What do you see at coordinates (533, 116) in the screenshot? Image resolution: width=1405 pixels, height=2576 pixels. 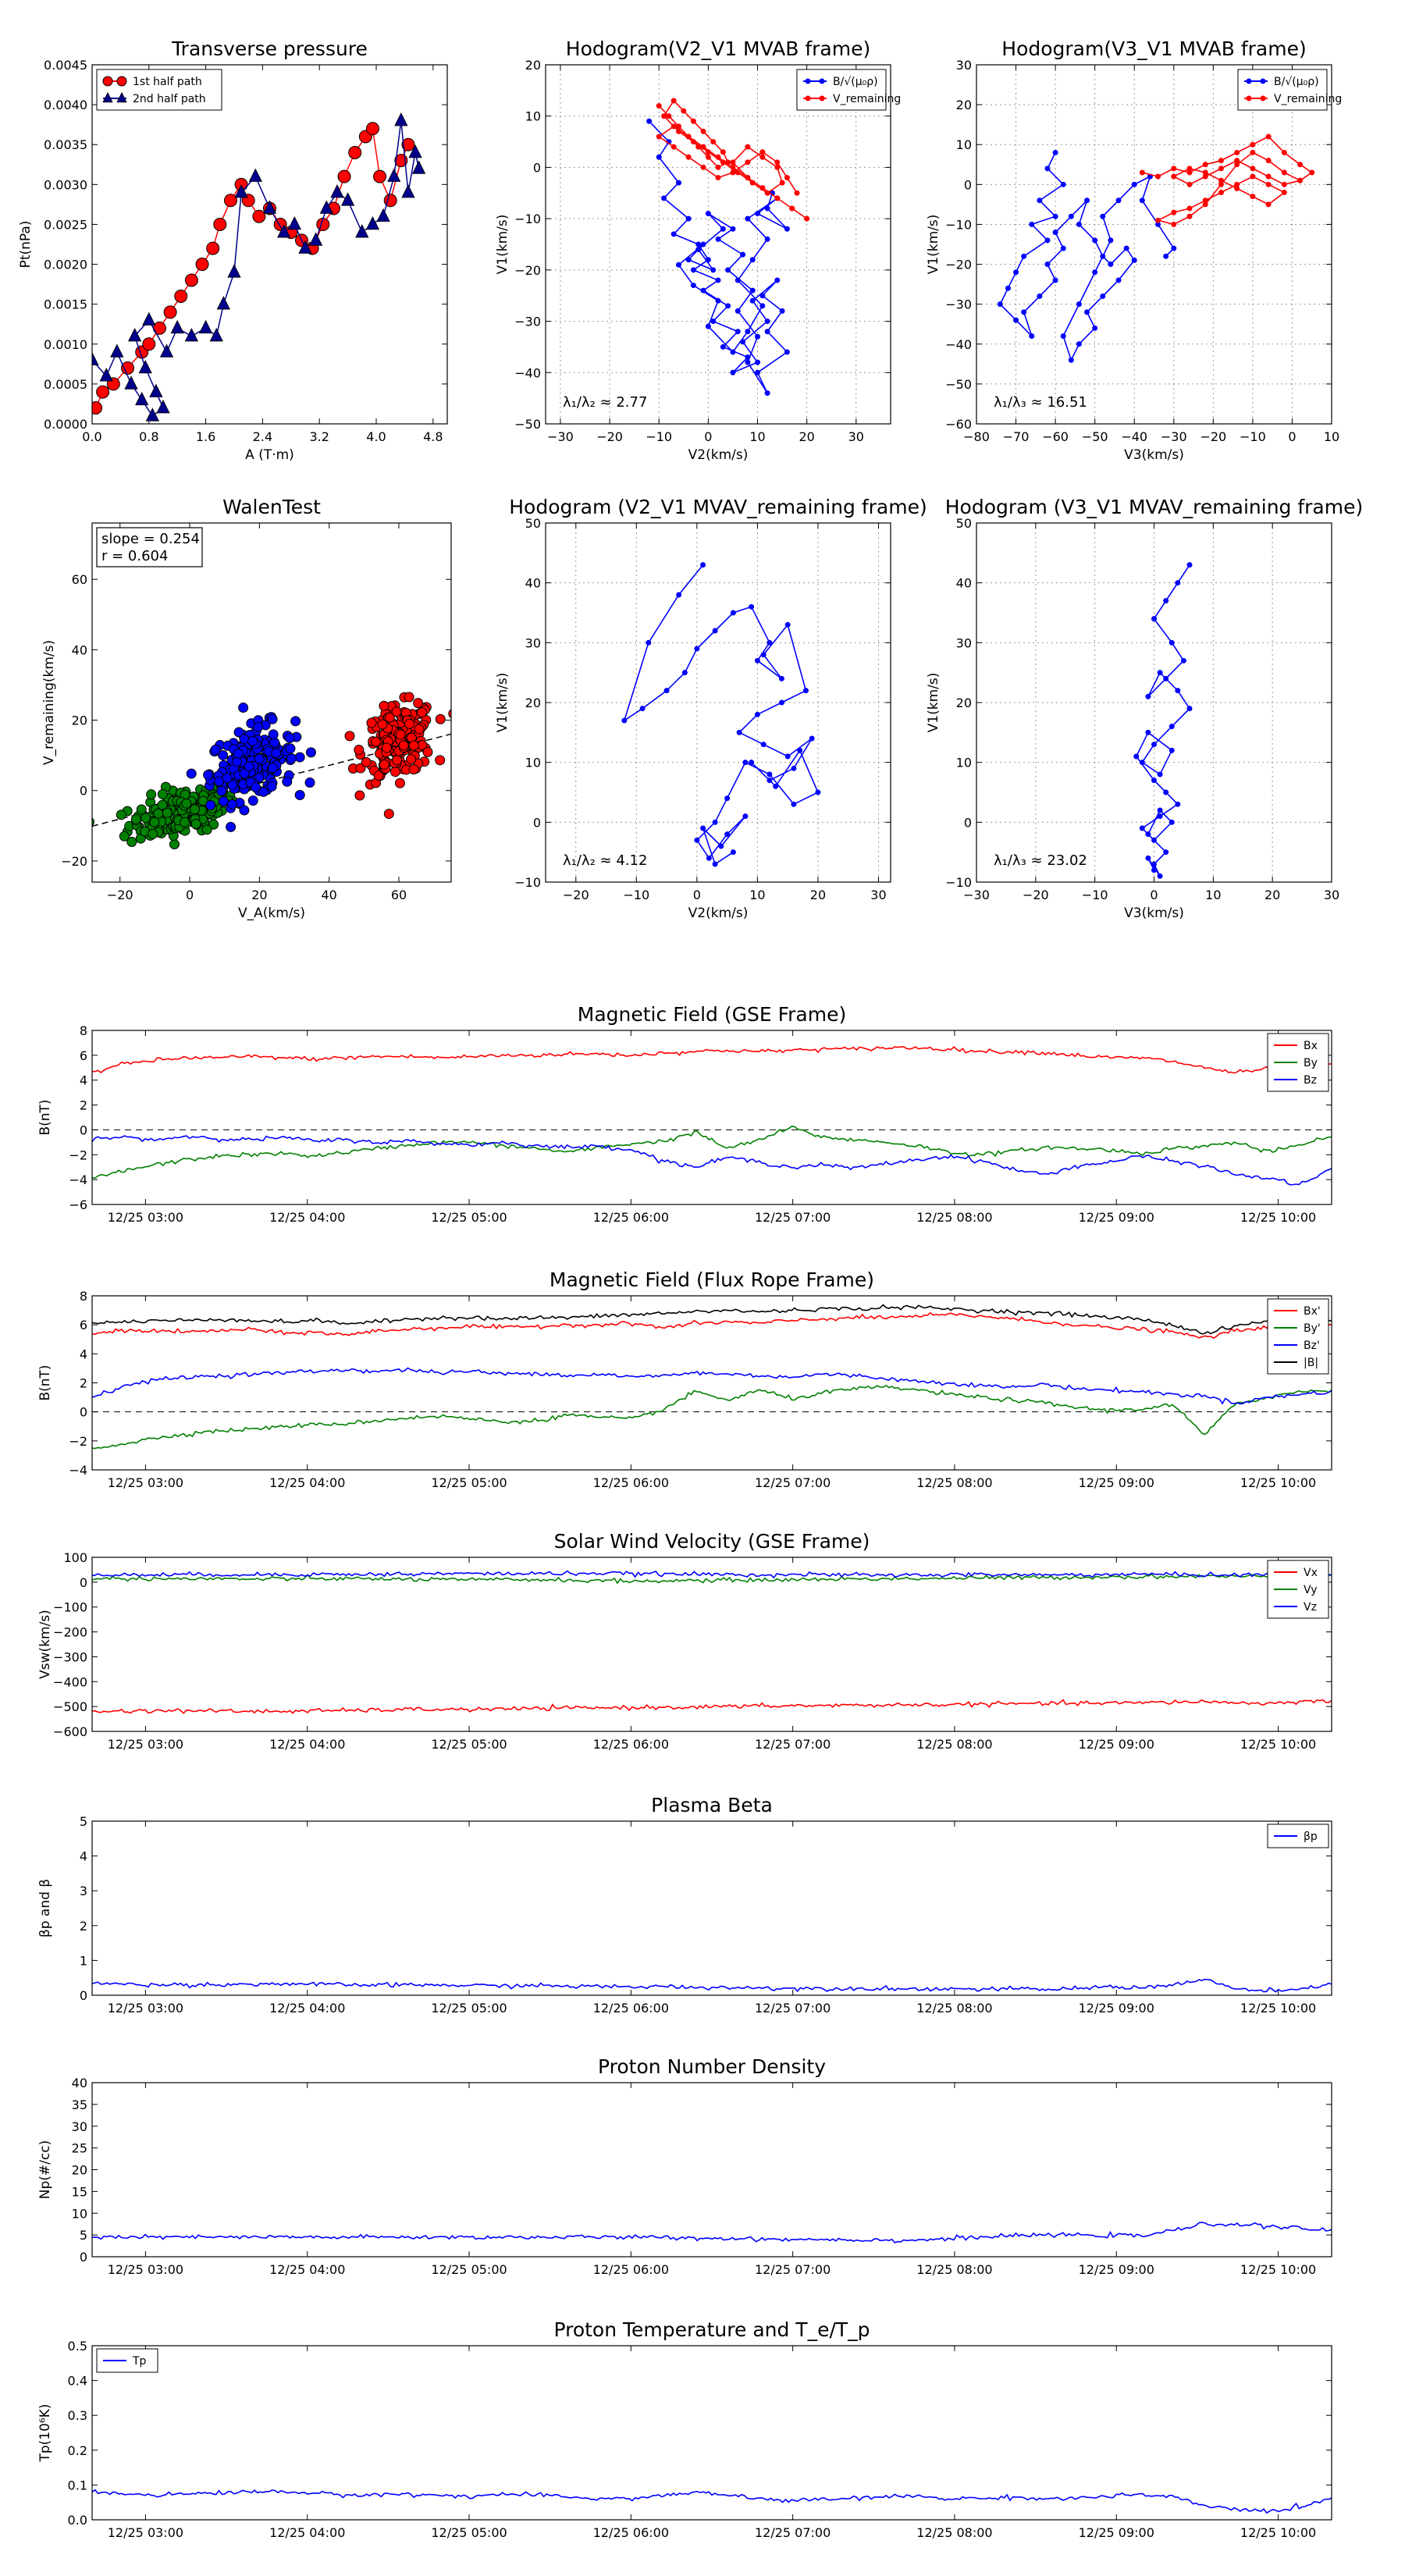 I see `y-tick-label: 10` at bounding box center [533, 116].